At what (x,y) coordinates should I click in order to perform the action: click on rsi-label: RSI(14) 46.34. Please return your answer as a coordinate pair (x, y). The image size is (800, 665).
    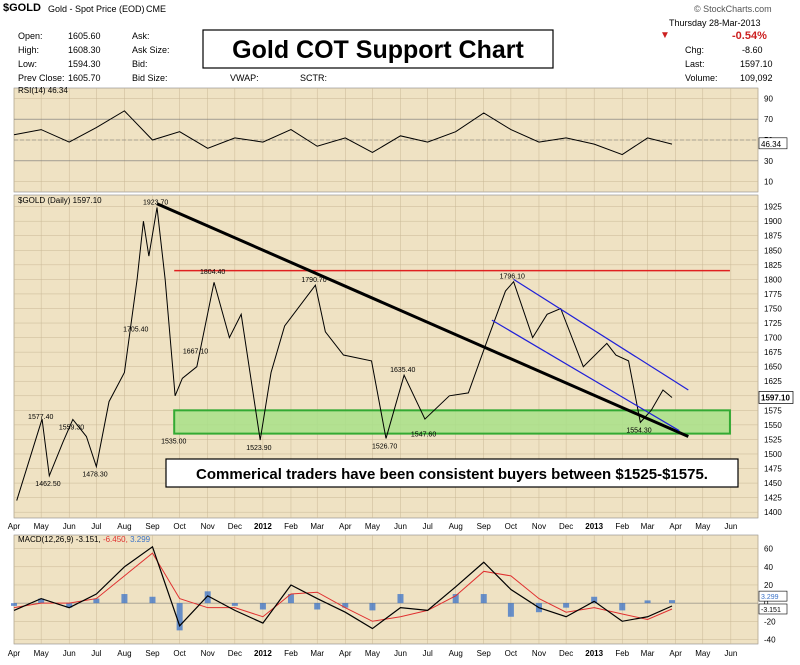
    Looking at the image, I should click on (43, 90).